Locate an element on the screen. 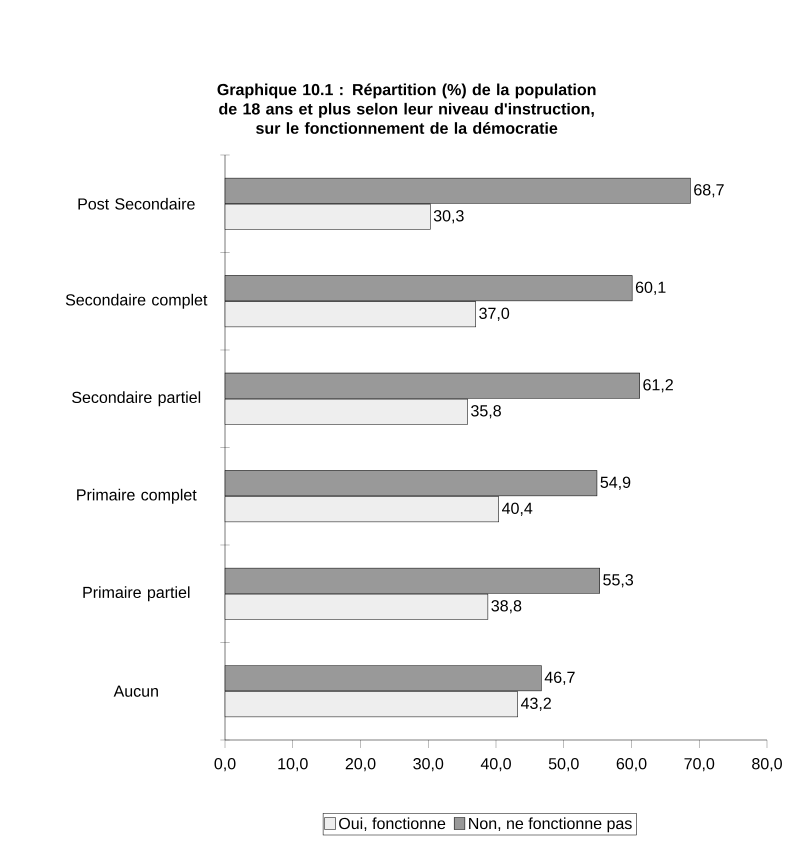 Image resolution: width=800 pixels, height=852 pixels. y-tick-label: Primaire complet is located at coordinates (137, 496).